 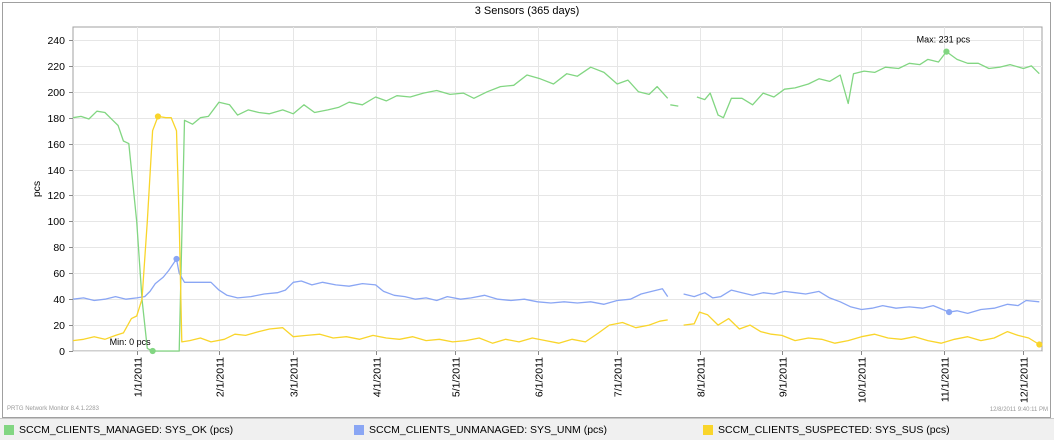 I want to click on x-tick-label: 12/1/2011, so click(x=1025, y=380).